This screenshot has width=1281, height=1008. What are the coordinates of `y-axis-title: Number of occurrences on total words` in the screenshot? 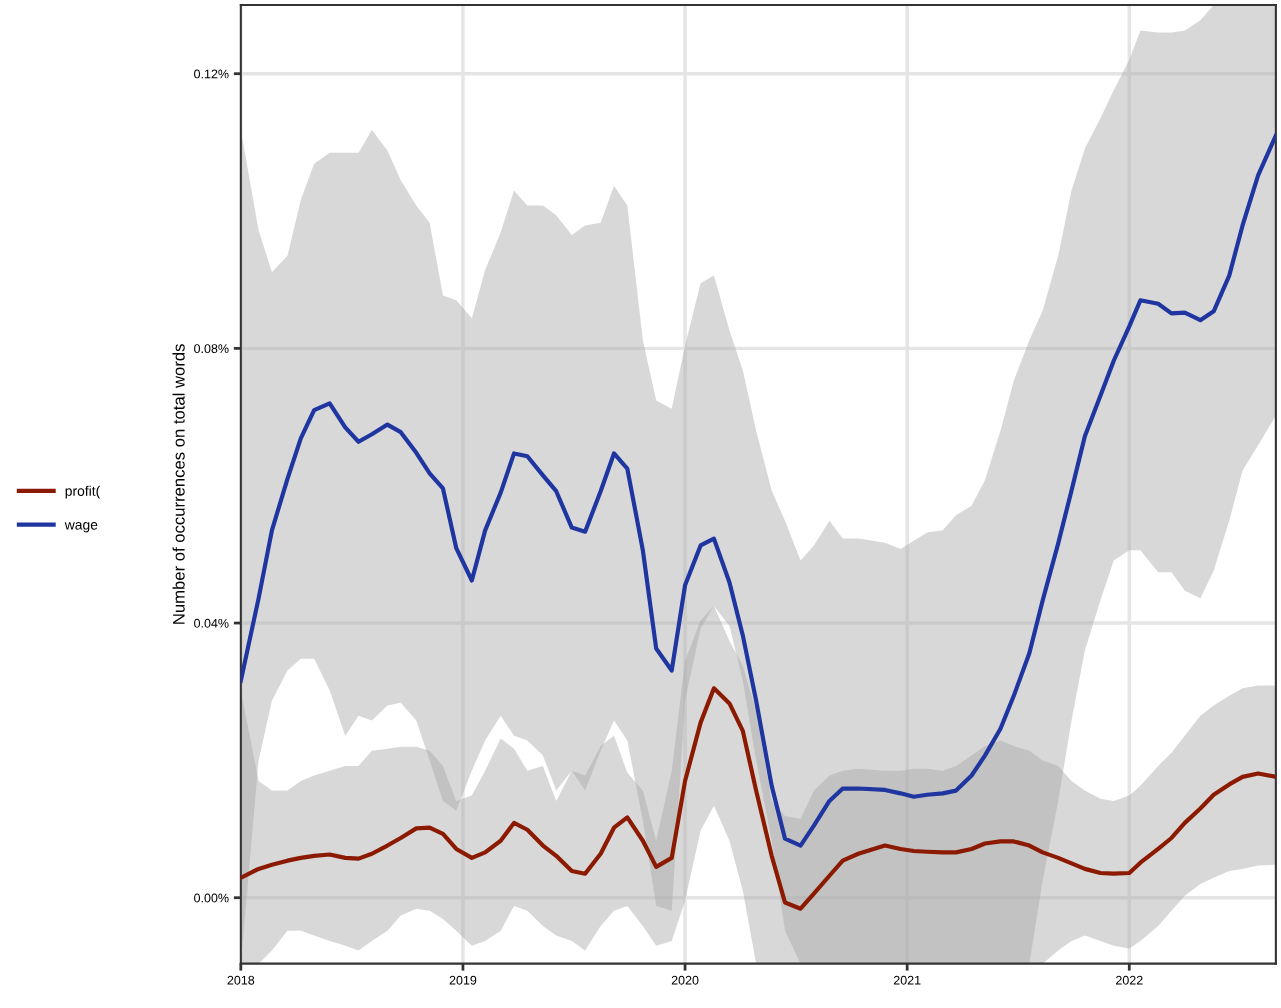 It's located at (178, 484).